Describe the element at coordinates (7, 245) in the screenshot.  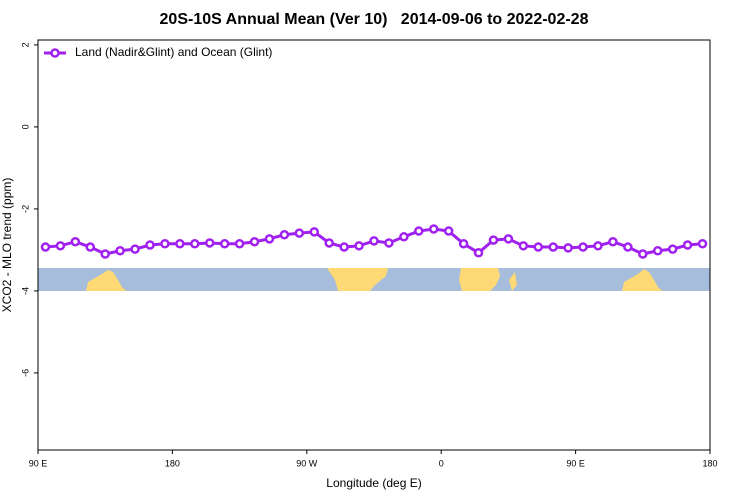
I see `y-axis-label: XCO2 - MLO trend (ppm)` at that location.